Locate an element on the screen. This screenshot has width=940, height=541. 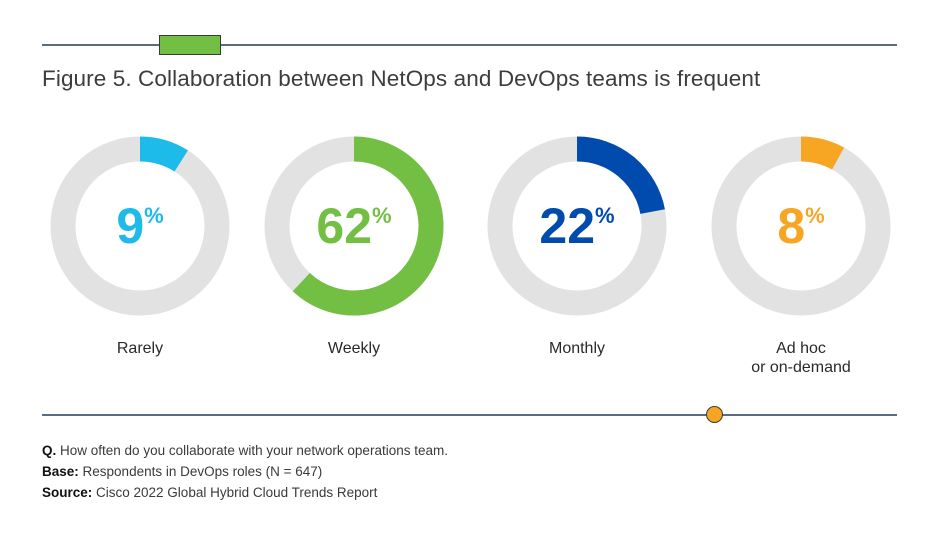
donut-category-label: Weekly is located at coordinates (354, 348).